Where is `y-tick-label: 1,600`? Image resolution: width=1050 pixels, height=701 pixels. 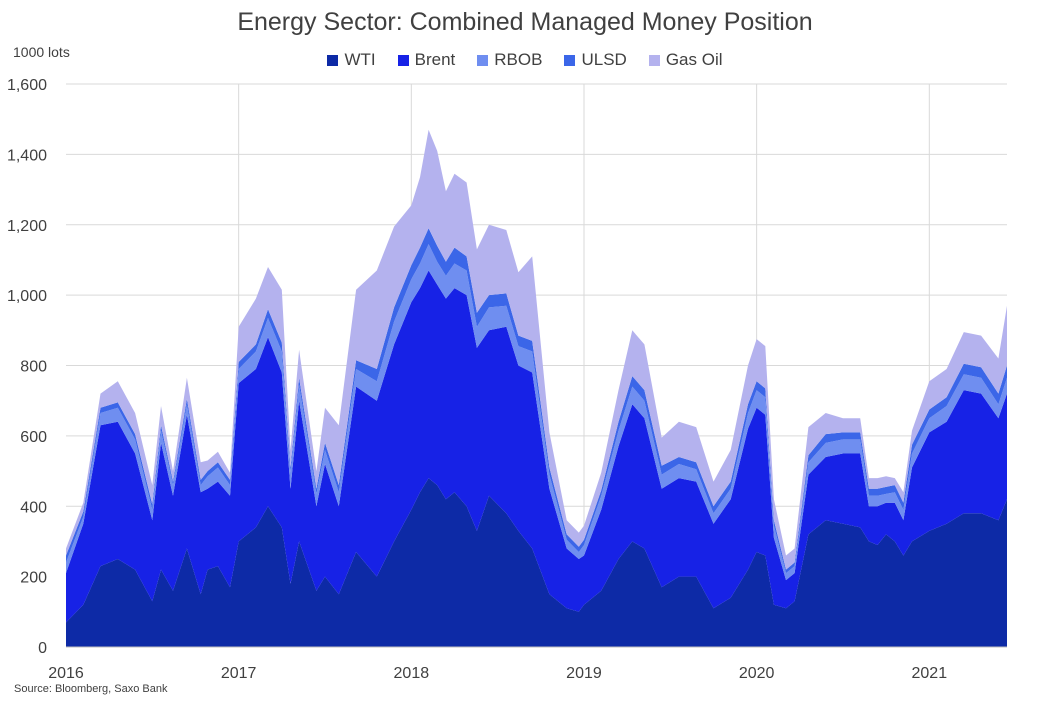 y-tick-label: 1,600 is located at coordinates (27, 85).